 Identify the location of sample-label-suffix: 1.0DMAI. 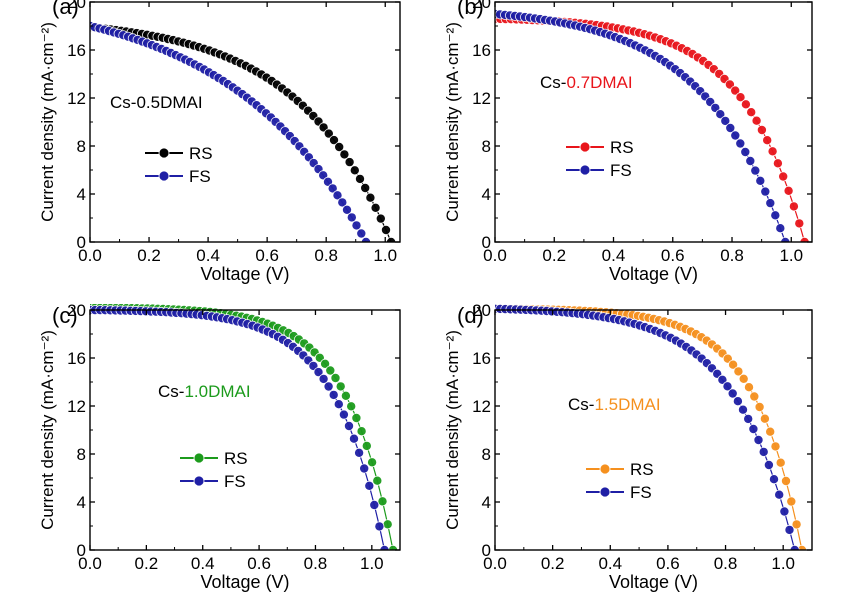
(217, 391).